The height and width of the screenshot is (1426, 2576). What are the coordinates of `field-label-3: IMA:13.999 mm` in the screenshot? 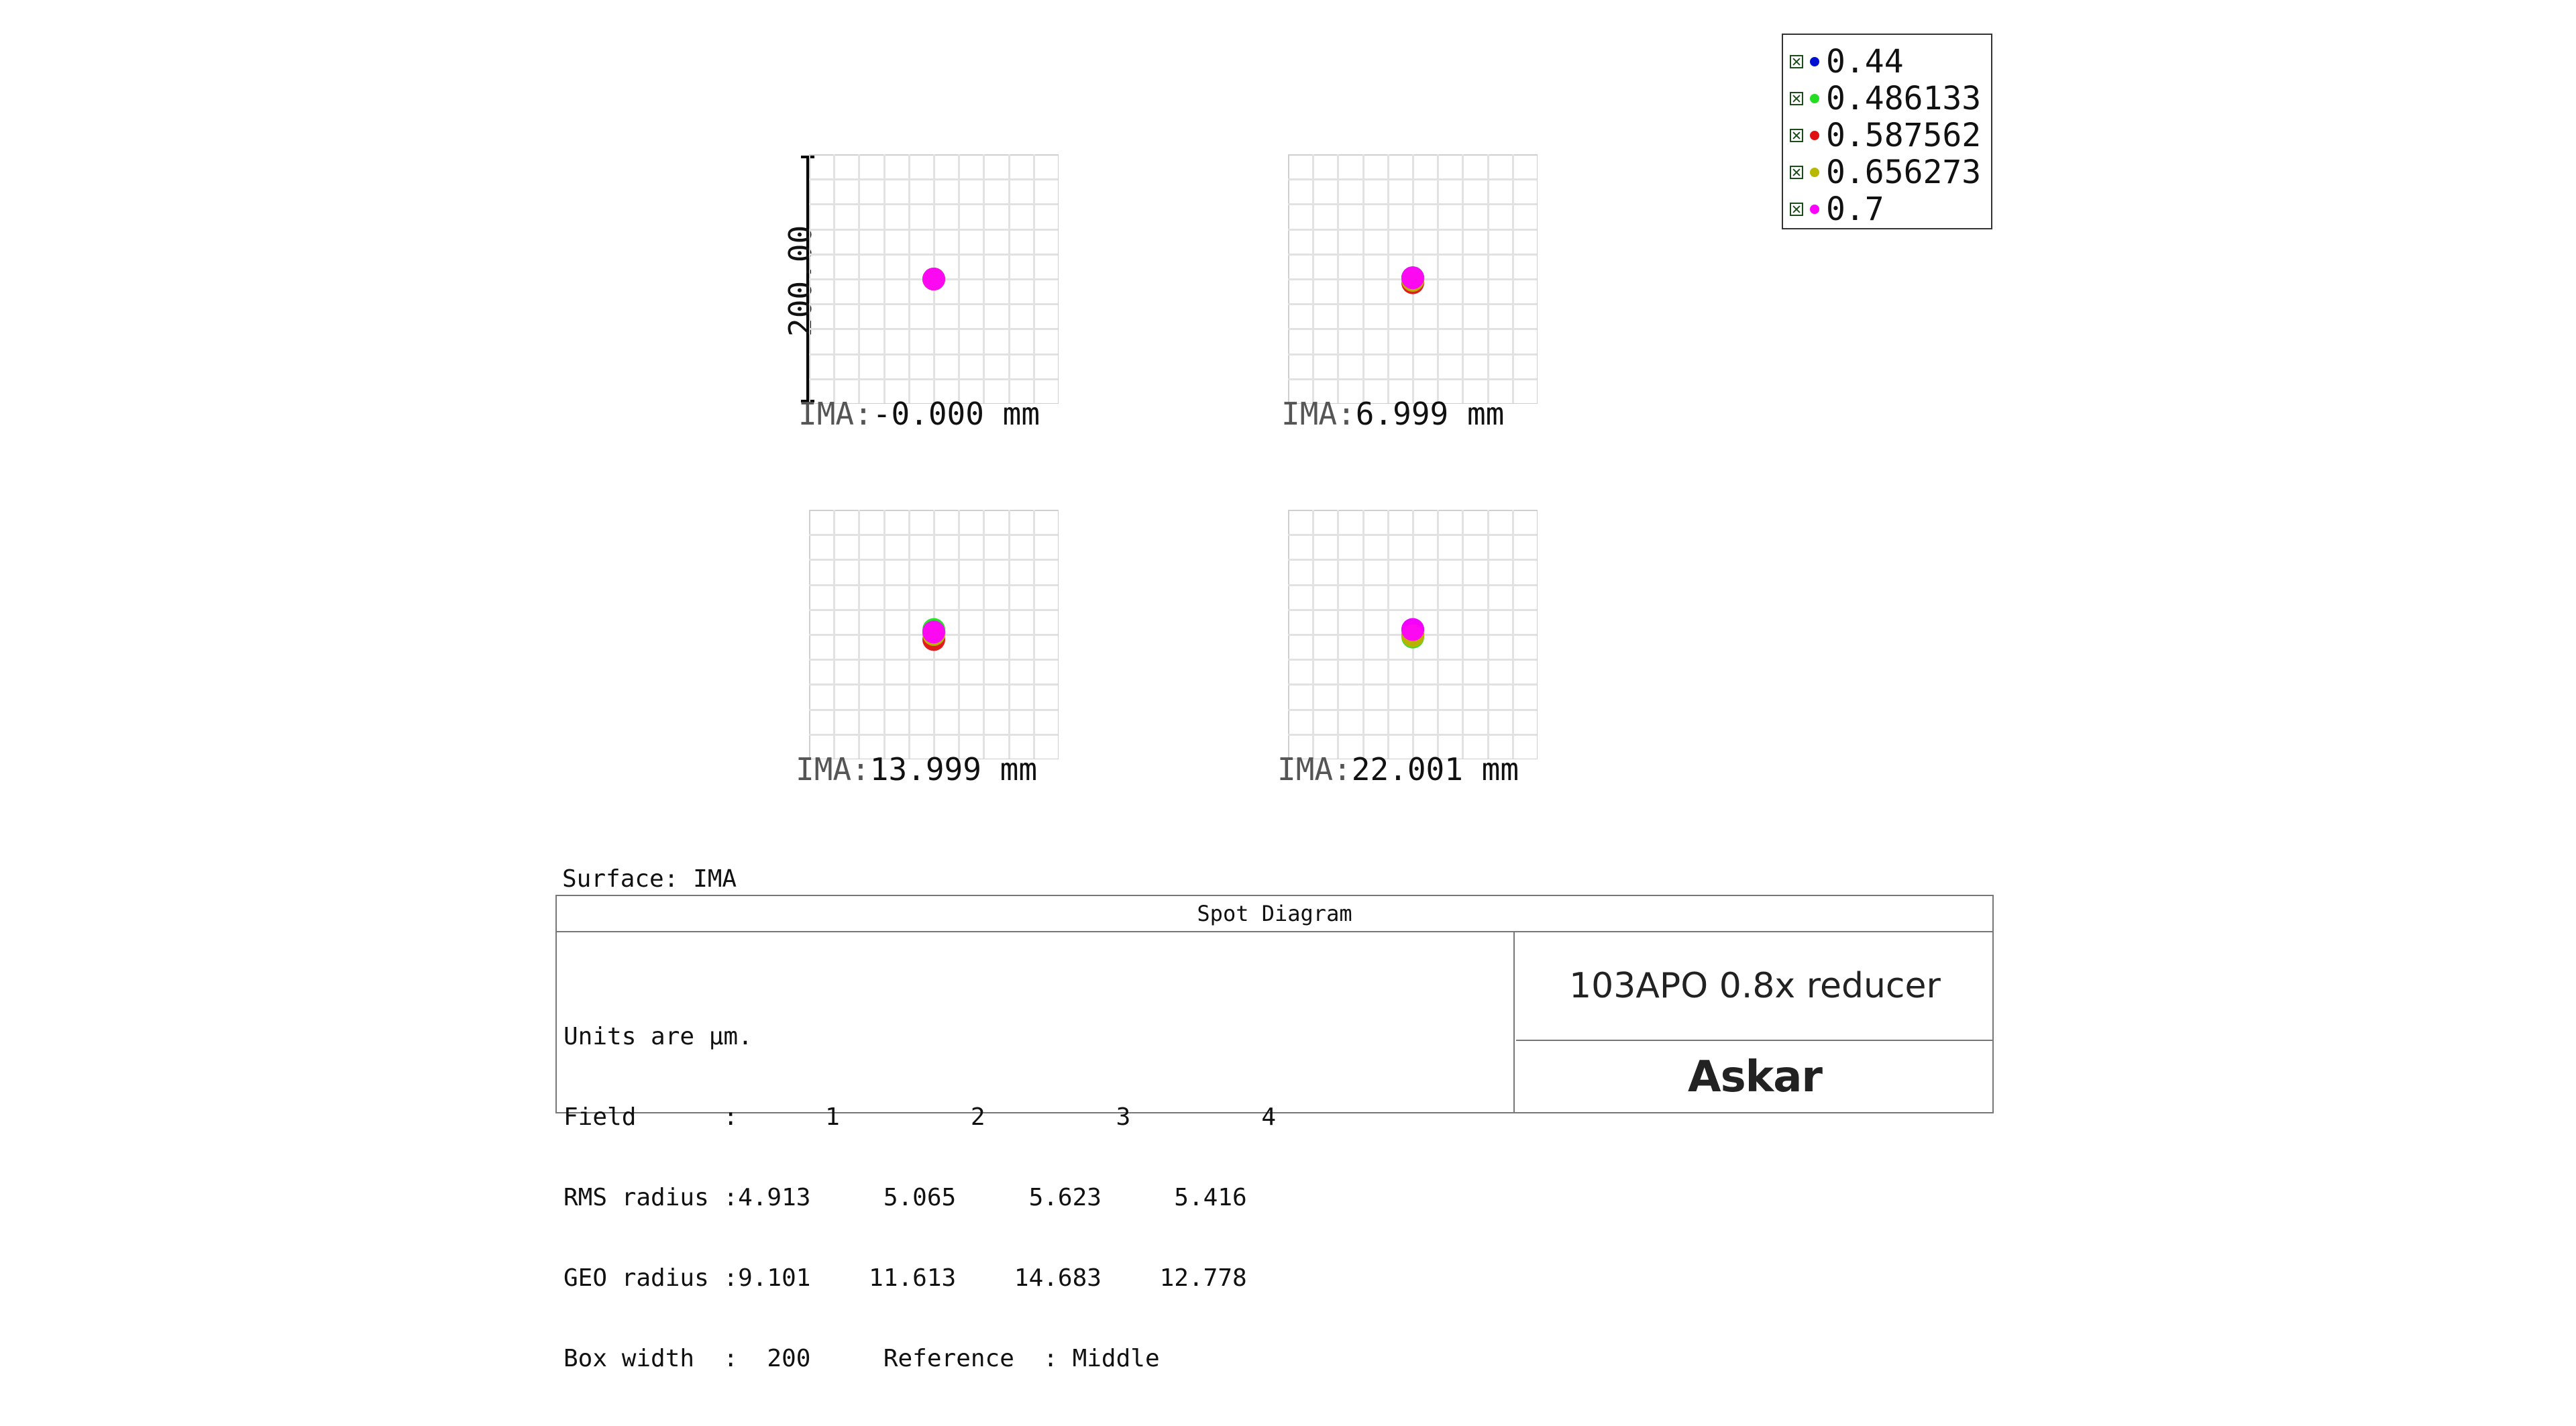 It's located at (916, 769).